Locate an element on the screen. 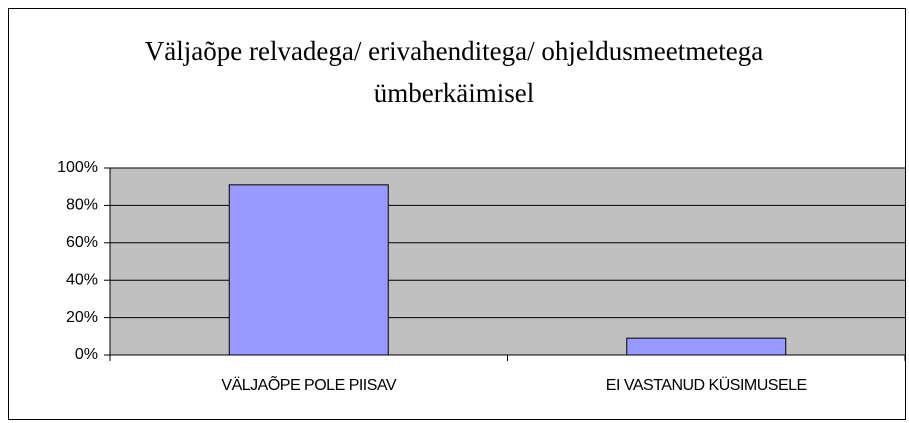 The width and height of the screenshot is (909, 423). x-tick-label: EI VASTANUD KÜSIMUSELE is located at coordinates (706, 385).